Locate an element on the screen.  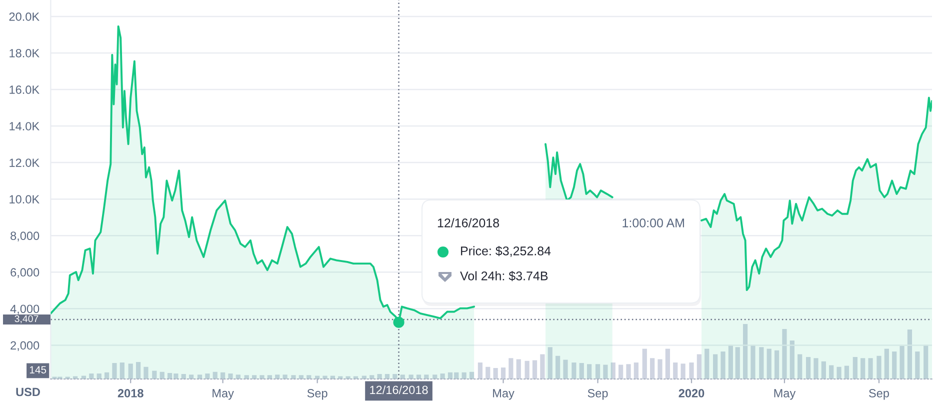
annotation: 1:00:00 AM is located at coordinates (653, 223).